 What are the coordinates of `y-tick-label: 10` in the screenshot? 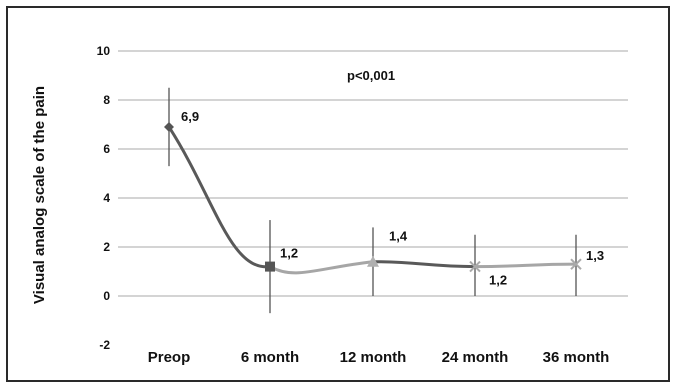 It's located at (104, 51).